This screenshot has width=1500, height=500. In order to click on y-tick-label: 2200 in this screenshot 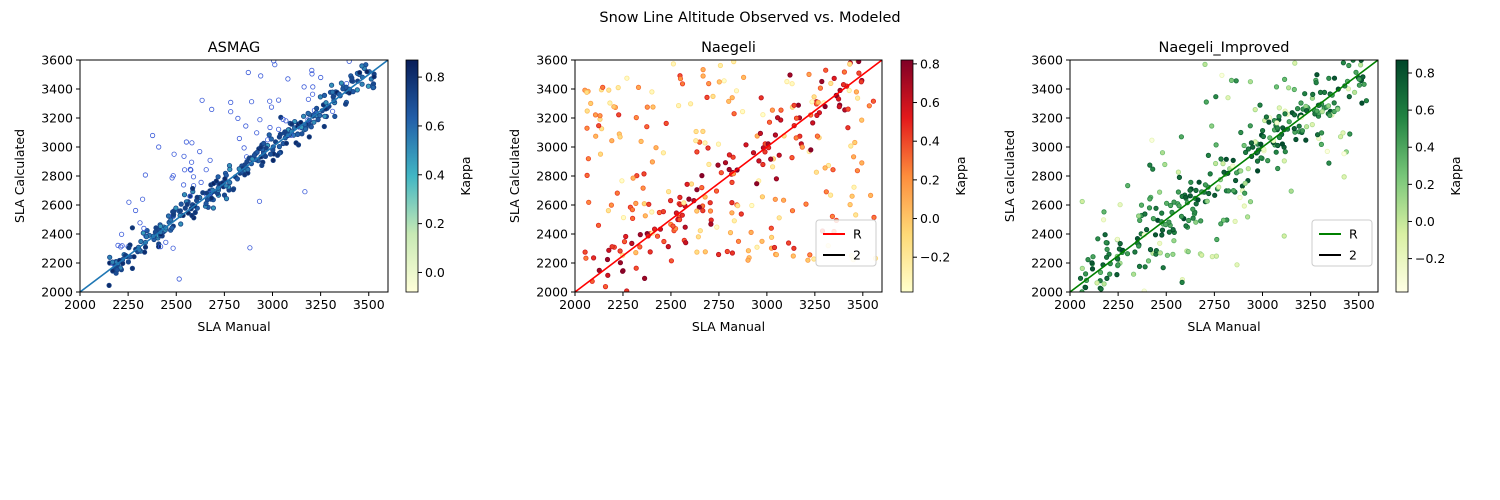, I will do `click(1047, 263)`.